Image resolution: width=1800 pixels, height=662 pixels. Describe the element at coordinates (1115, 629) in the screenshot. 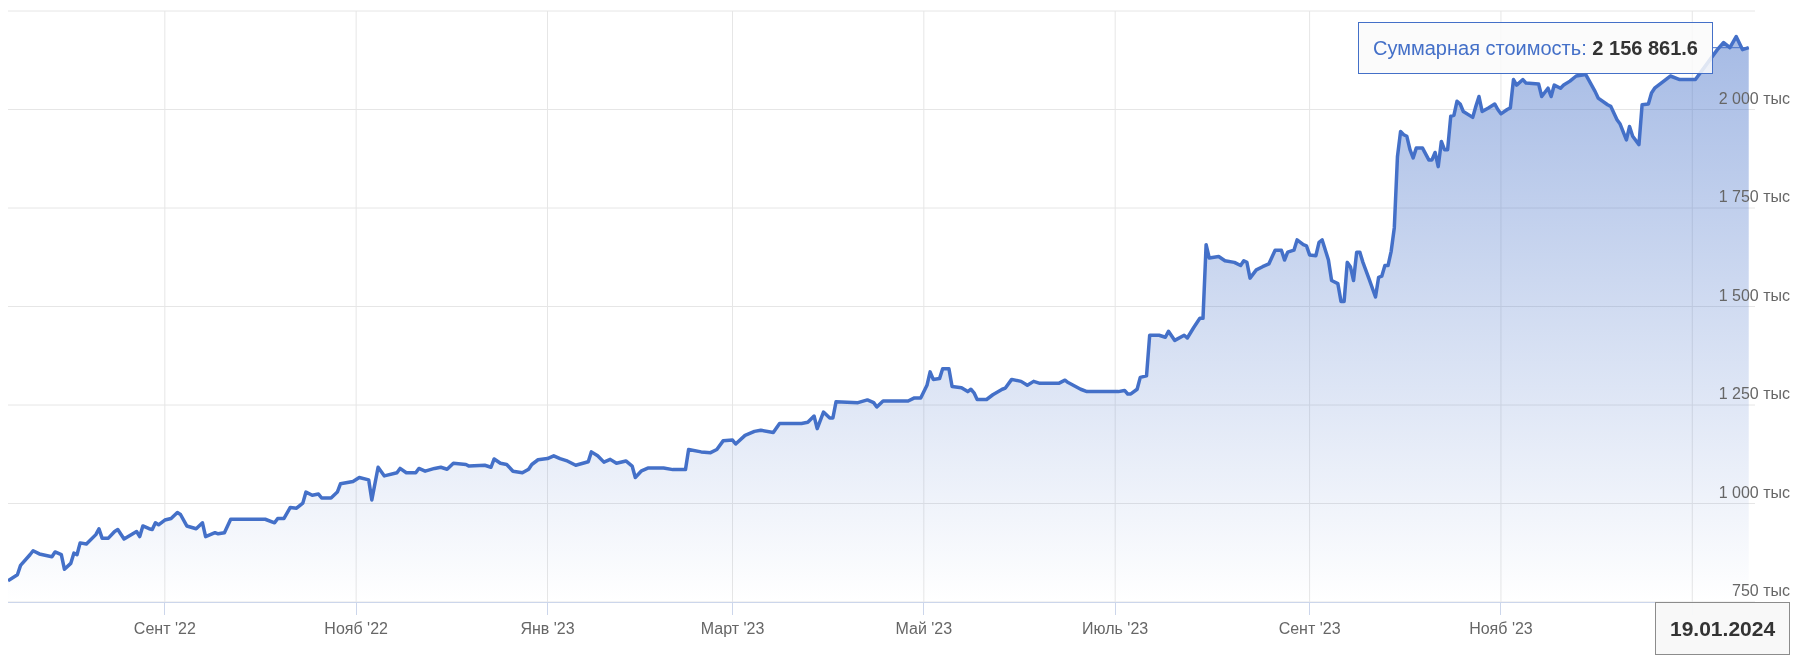

I see `x-tick-label: Июль '23` at that location.